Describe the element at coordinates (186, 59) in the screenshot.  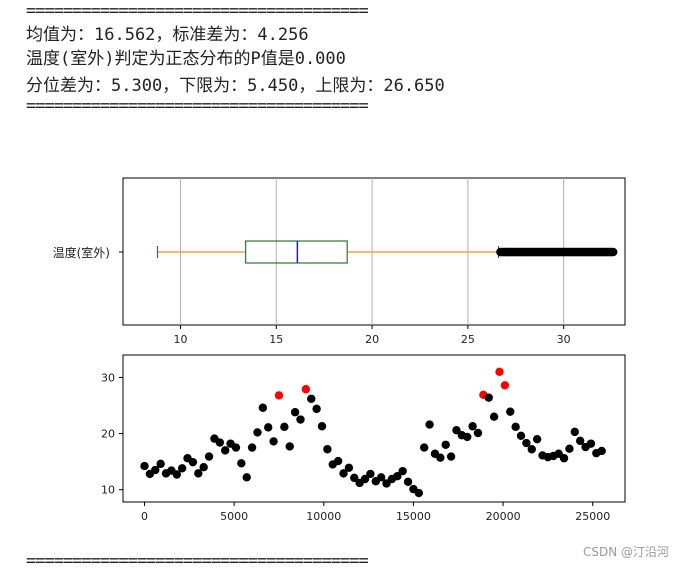
I see `stats-line-pvalue: 温度(室外)判定为正态分布的P值是0.000` at that location.